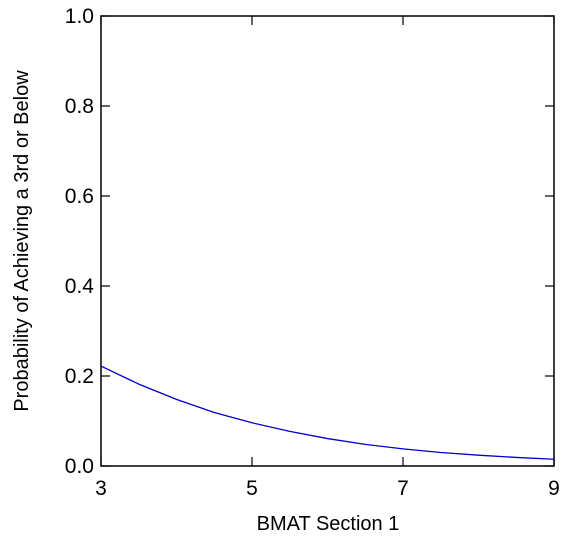 This screenshot has height=542, width=563. Describe the element at coordinates (101, 488) in the screenshot. I see `x-tick-label: 3` at that location.